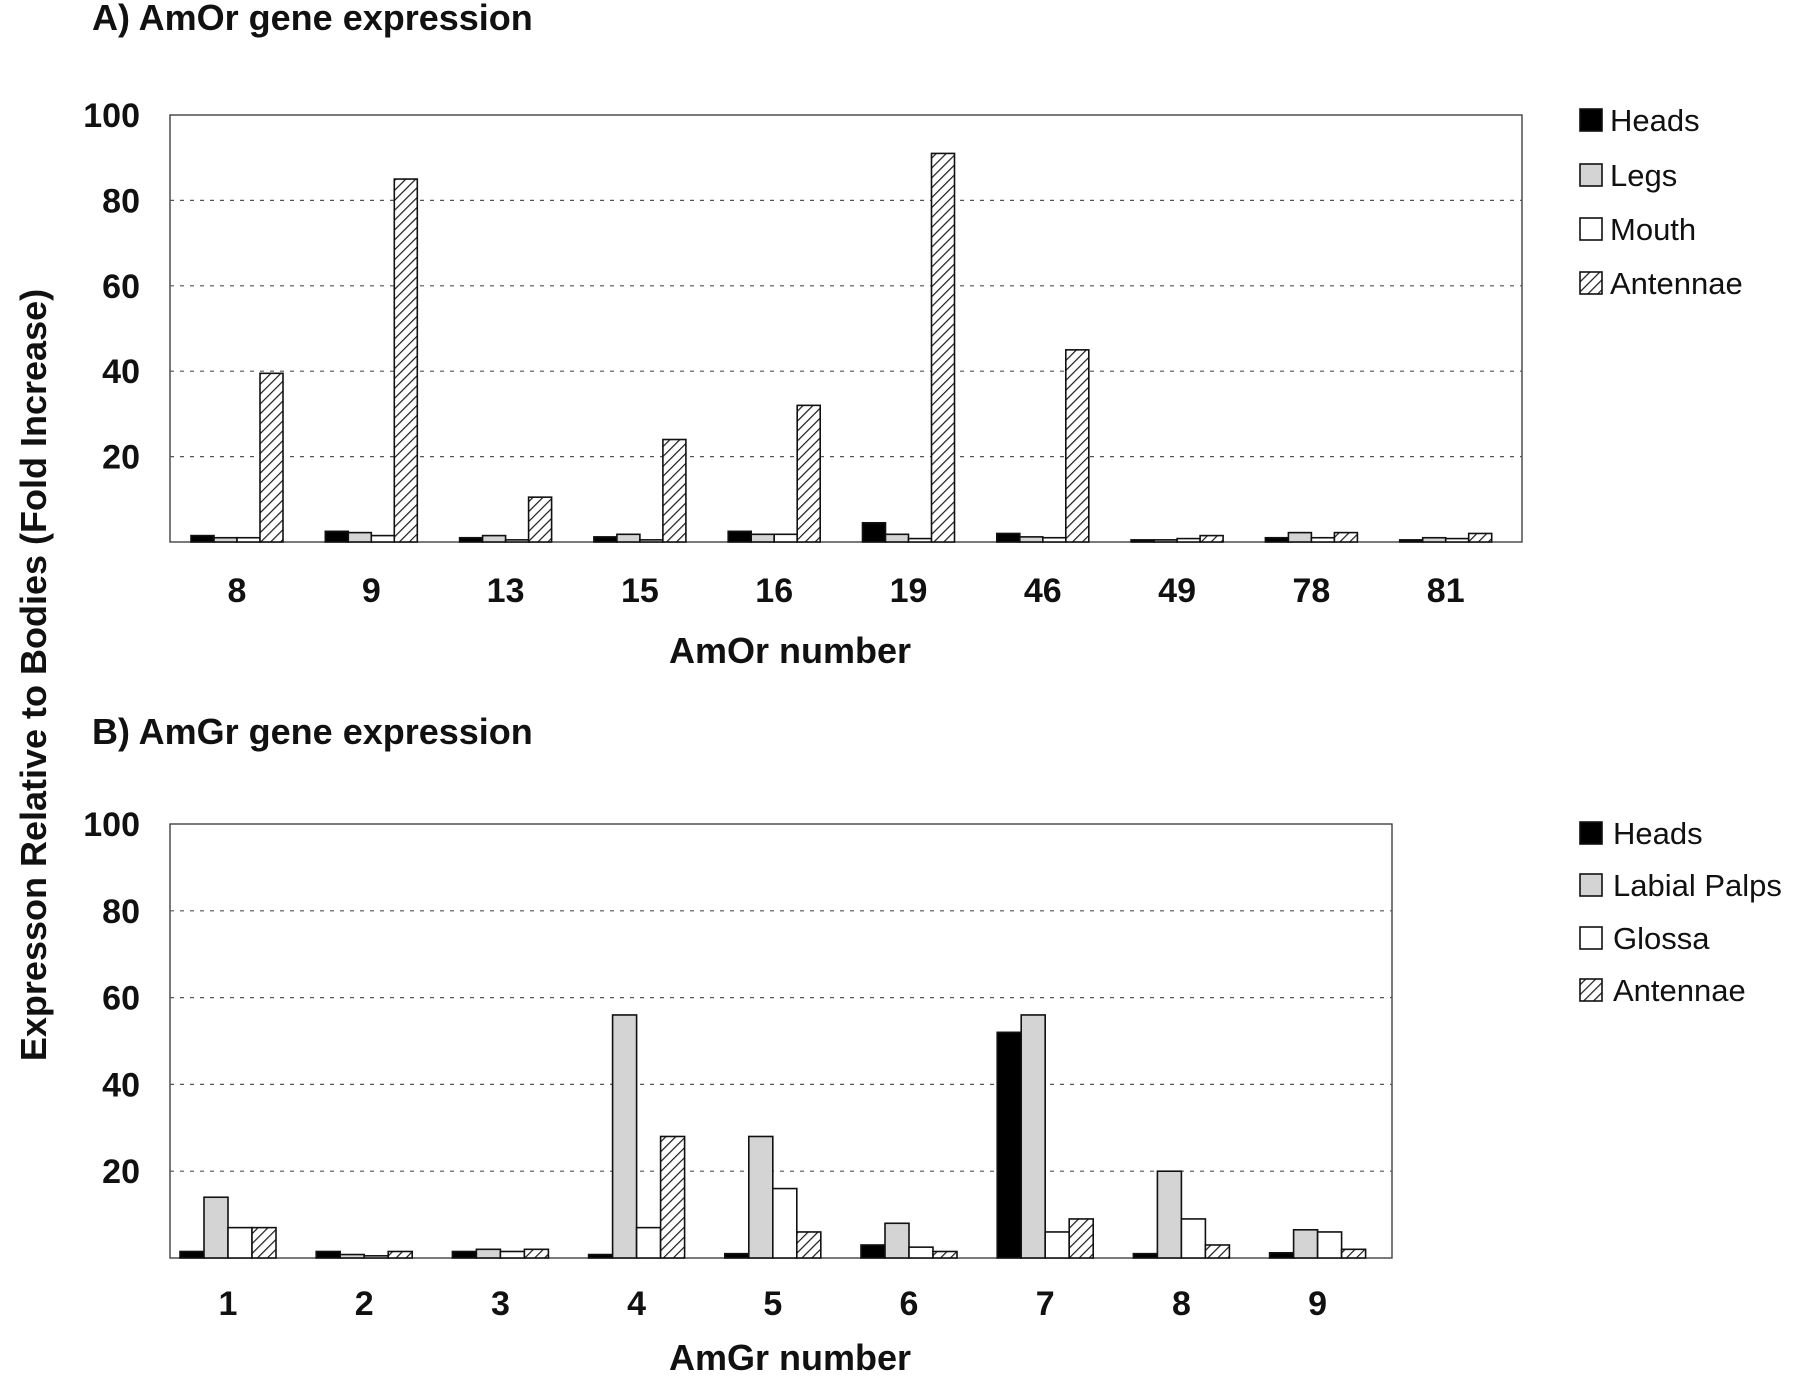 This screenshot has width=1800, height=1377. Describe the element at coordinates (121, 1172) in the screenshot. I see `y-tick-label: 20` at that location.